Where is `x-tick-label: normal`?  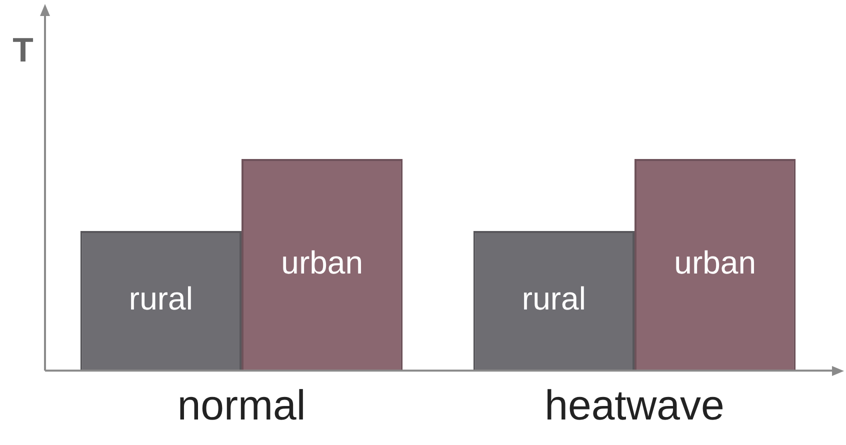
x-tick-label: normal is located at coordinates (241, 404).